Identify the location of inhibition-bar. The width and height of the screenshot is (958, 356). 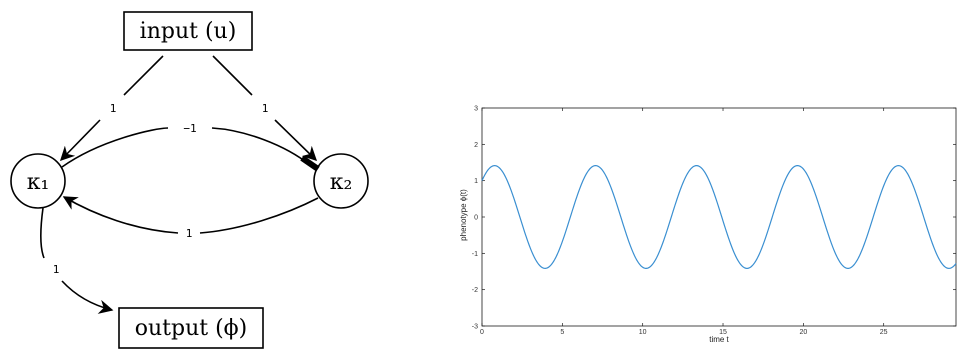
(310, 163).